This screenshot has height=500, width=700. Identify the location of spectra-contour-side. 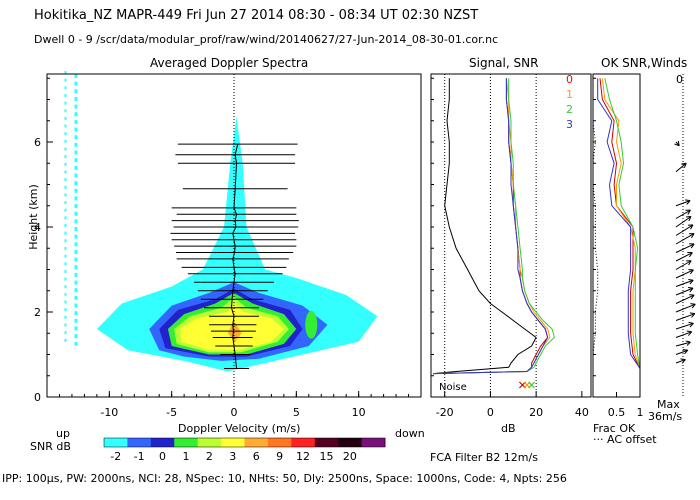
(311, 324).